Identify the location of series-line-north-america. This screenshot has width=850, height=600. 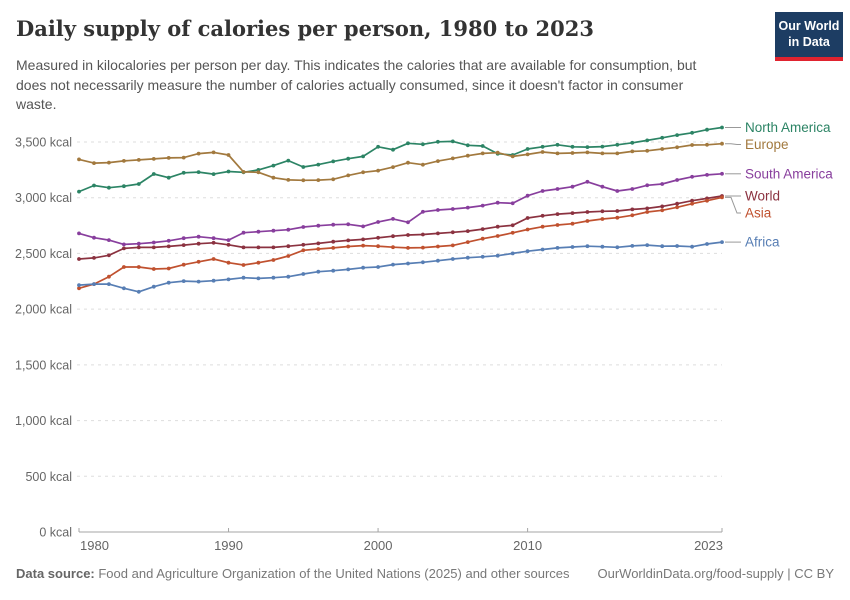
(400, 159).